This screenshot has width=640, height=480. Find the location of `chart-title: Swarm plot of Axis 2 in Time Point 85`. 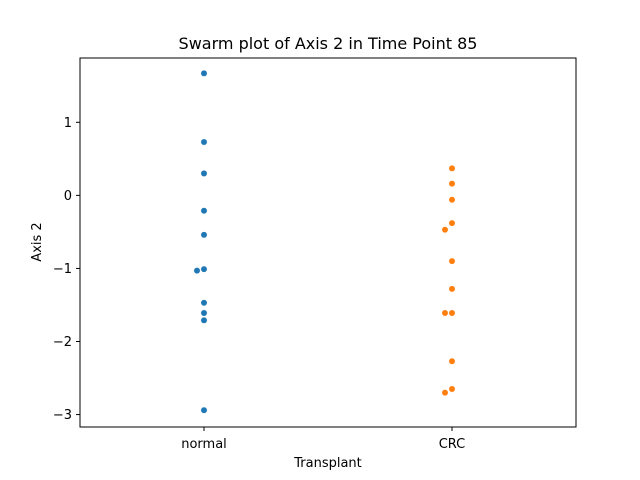

chart-title: Swarm plot of Axis 2 in Time Point 85 is located at coordinates (328, 43).